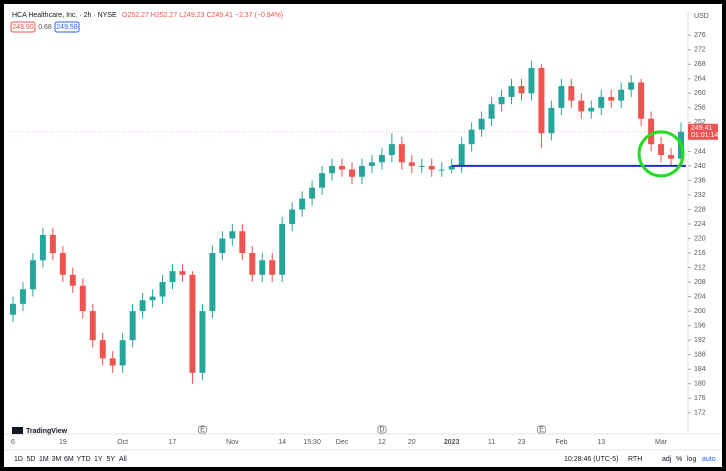 The height and width of the screenshot is (471, 726). I want to click on last-price-tag, so click(703, 131).